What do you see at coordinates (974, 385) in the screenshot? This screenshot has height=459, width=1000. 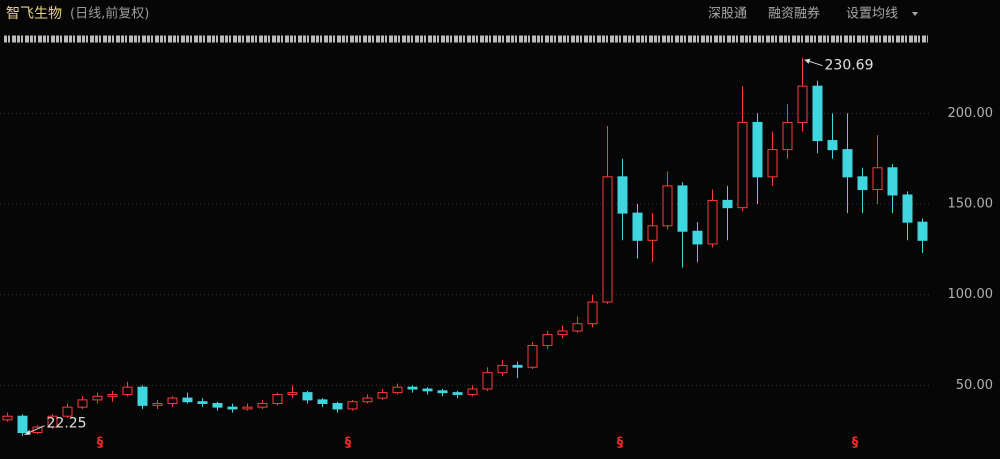 I see `y-tick-label: 50.00` at bounding box center [974, 385].